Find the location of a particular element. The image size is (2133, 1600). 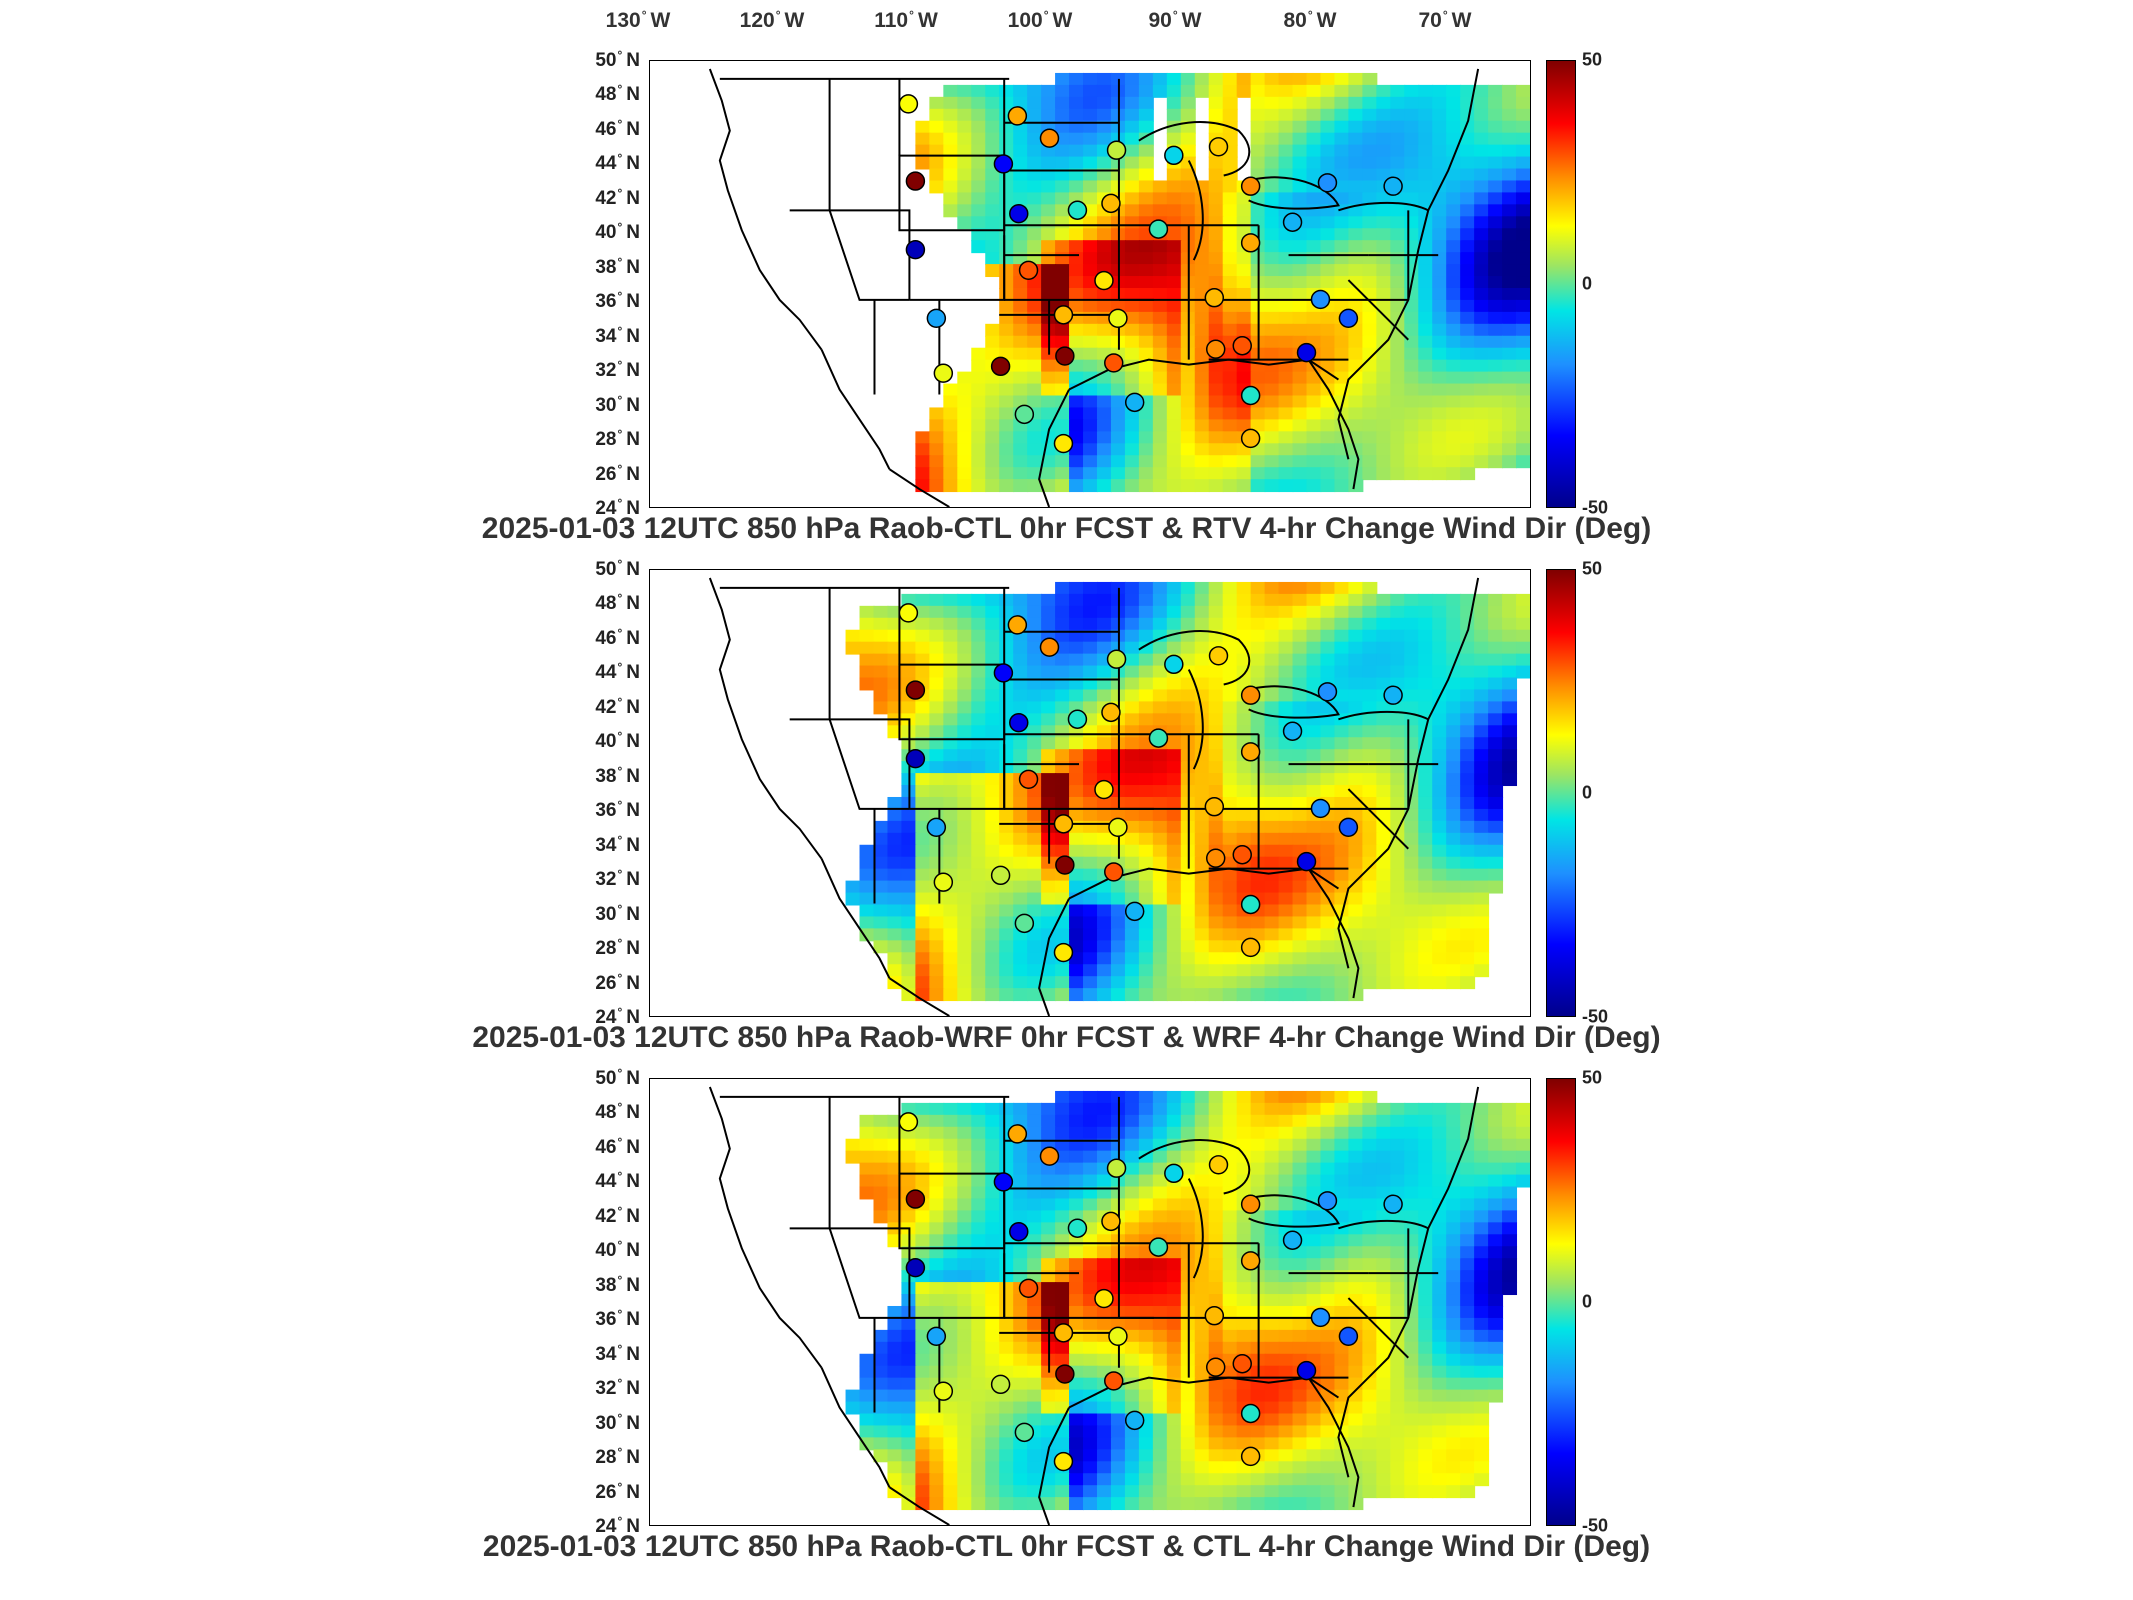

lon-label: 70° W is located at coordinates (1445, 20).